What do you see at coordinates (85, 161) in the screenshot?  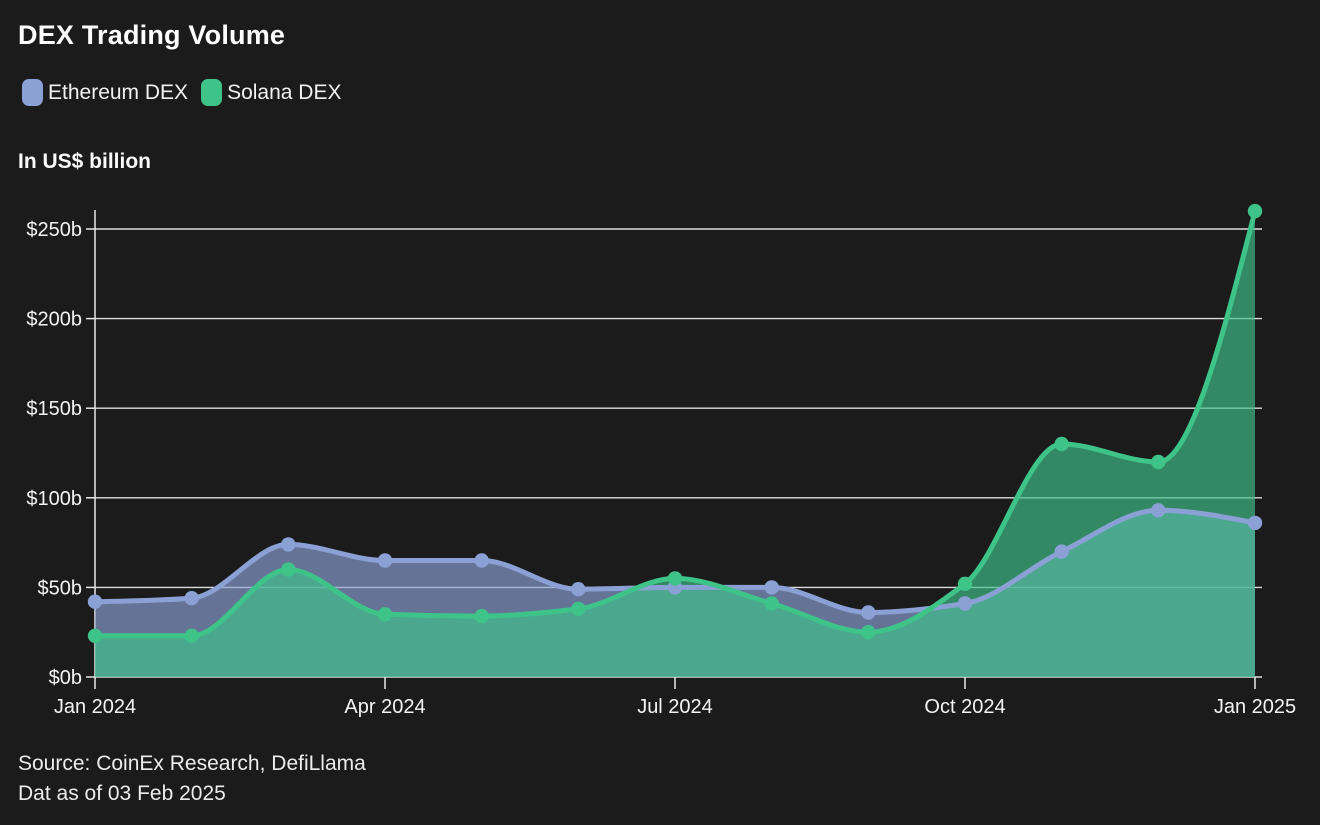 I see `axis-unit-label: In US$ billion` at bounding box center [85, 161].